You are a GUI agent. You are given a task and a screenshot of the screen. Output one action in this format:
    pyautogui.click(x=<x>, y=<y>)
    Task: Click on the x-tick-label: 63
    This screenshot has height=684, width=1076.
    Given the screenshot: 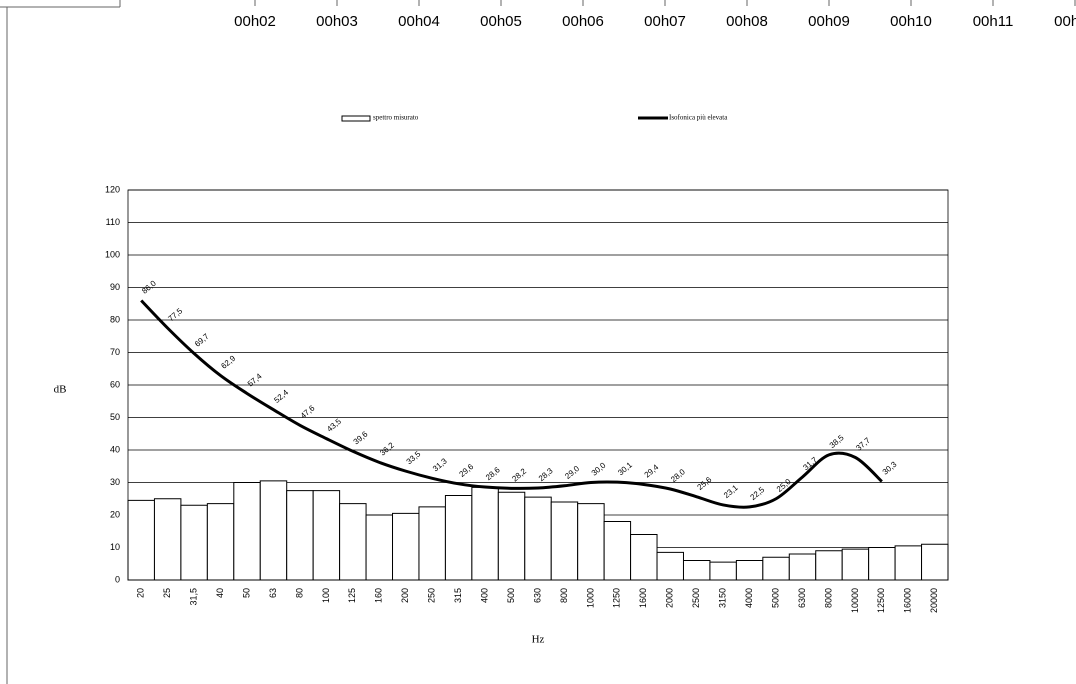 What is the action you would take?
    pyautogui.click(x=273, y=593)
    